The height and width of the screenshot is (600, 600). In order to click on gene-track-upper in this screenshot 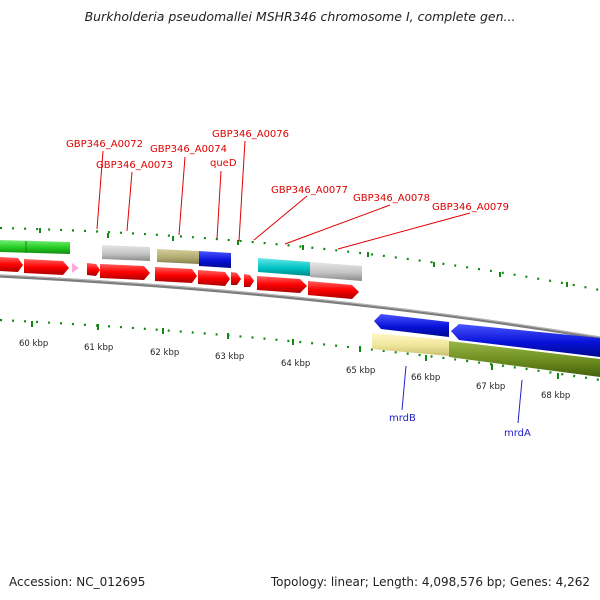, I will do `click(181, 260)`.